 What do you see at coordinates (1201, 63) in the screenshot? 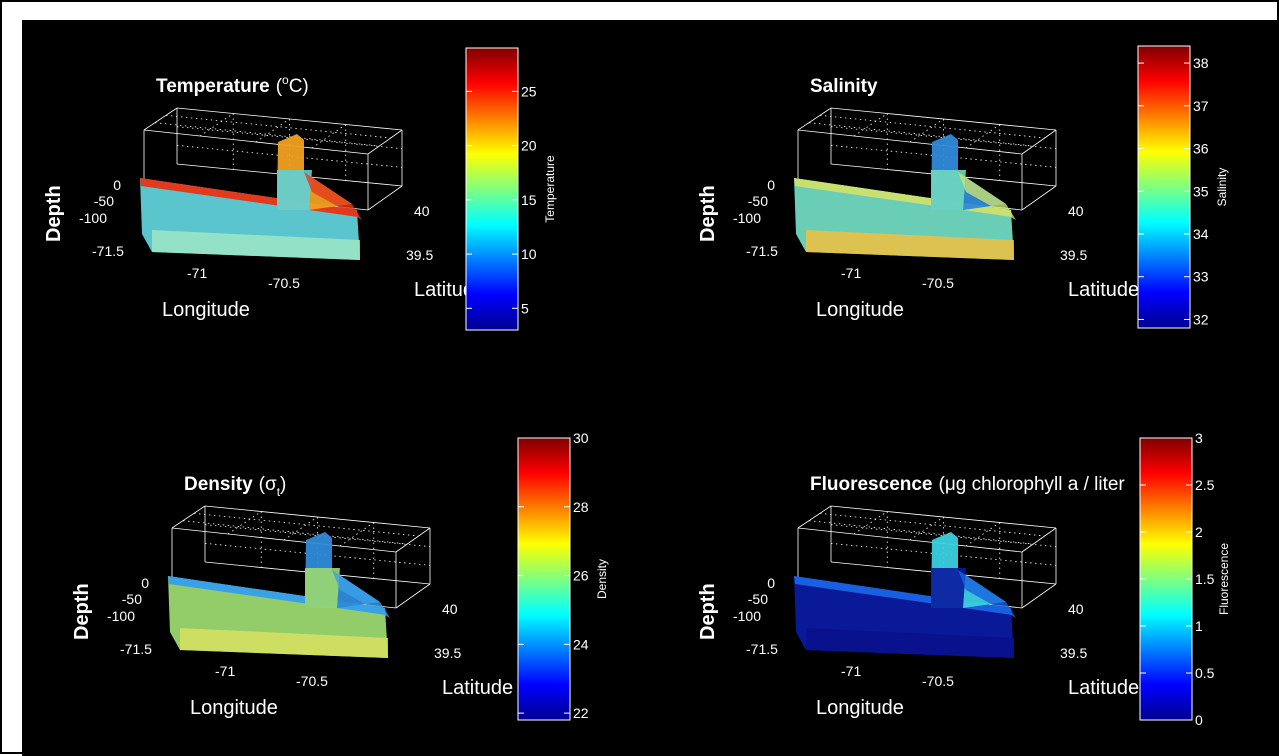
I see `colorbar-tick-label: 38` at bounding box center [1201, 63].